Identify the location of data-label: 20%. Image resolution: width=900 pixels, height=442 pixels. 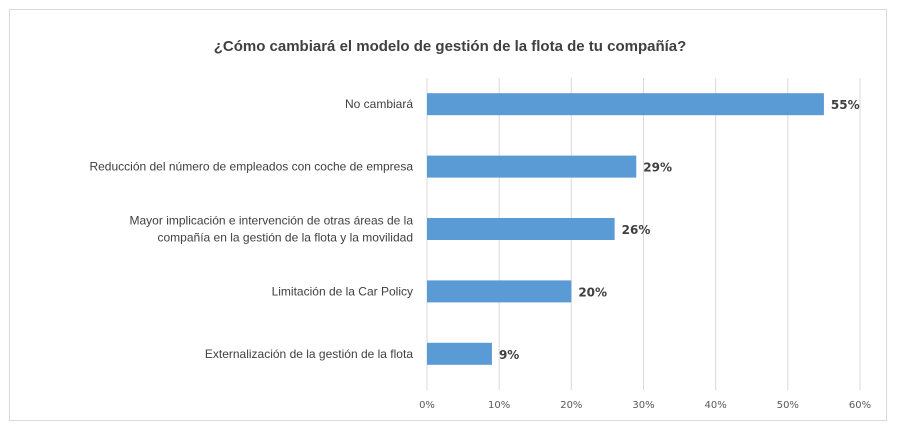
(592, 292).